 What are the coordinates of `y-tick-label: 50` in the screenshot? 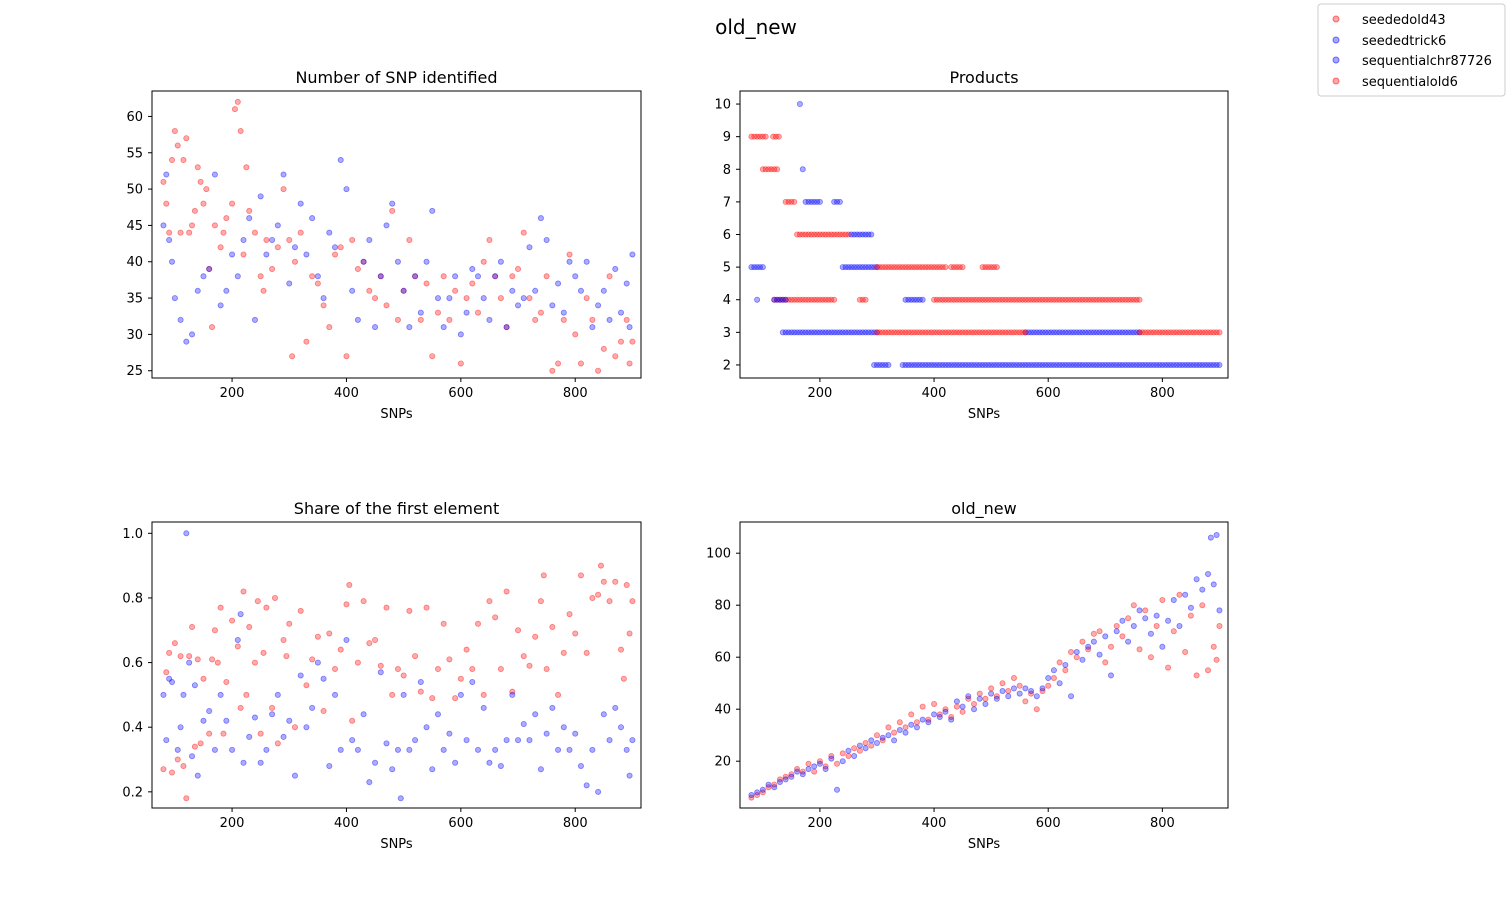 It's located at (134, 190).